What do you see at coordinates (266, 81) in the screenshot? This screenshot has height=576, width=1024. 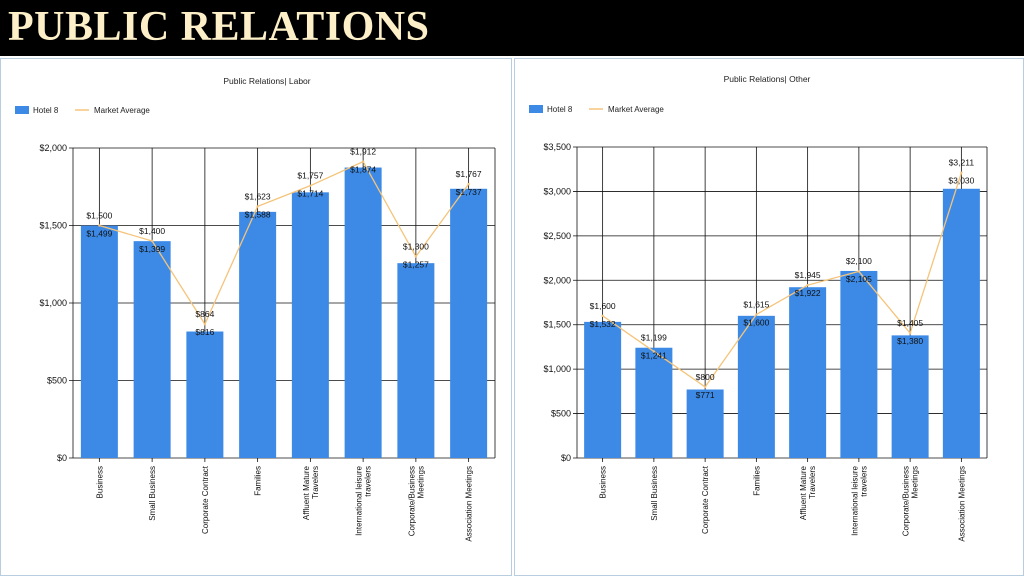 I see `chart-title: Public Relations| Labor` at bounding box center [266, 81].